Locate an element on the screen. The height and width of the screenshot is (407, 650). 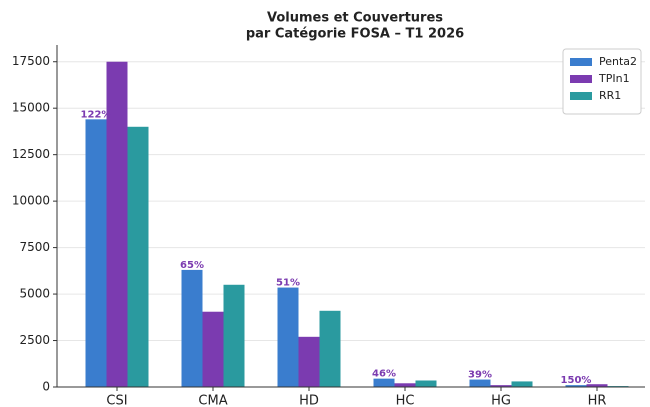
x-tick-label: HD is located at coordinates (309, 400).